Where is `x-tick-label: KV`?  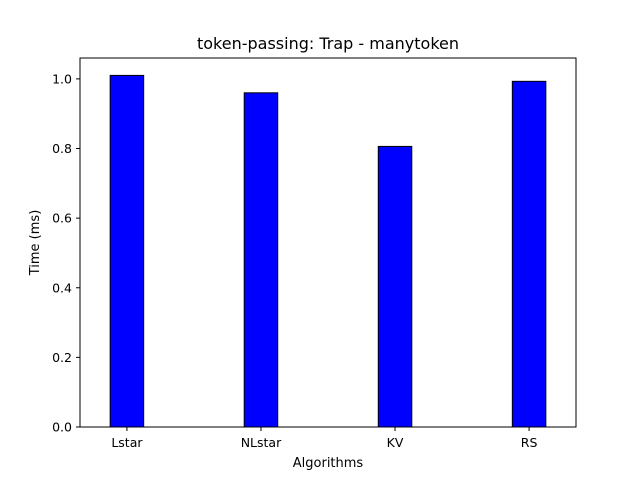
x-tick-label: KV is located at coordinates (395, 442).